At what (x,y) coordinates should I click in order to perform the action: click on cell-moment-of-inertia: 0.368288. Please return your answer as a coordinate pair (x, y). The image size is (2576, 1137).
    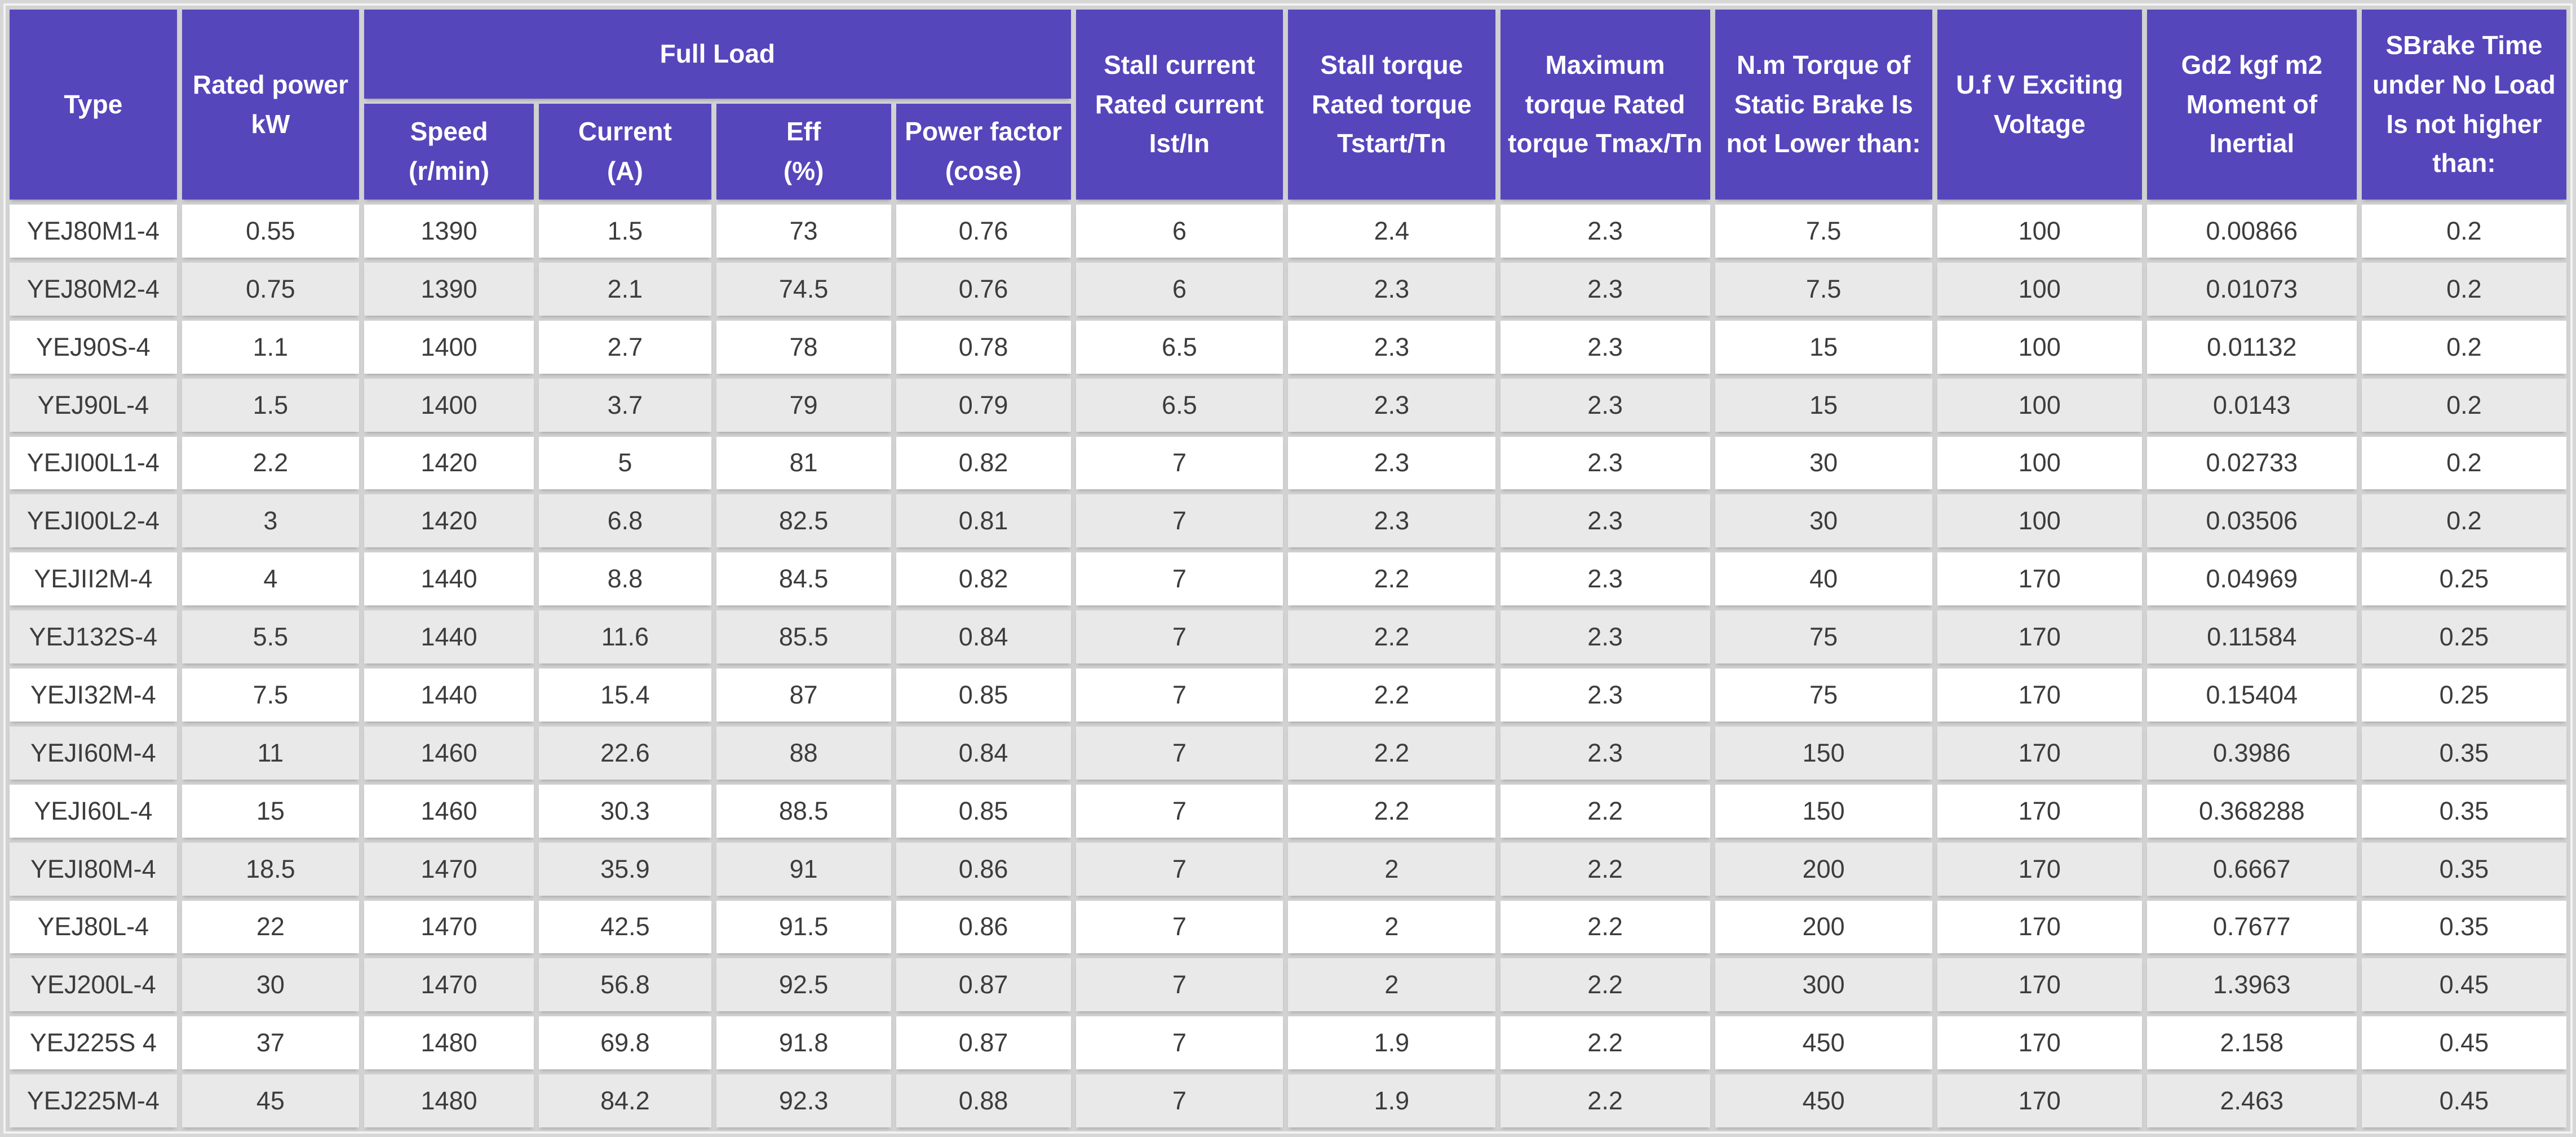
    Looking at the image, I should click on (2251, 811).